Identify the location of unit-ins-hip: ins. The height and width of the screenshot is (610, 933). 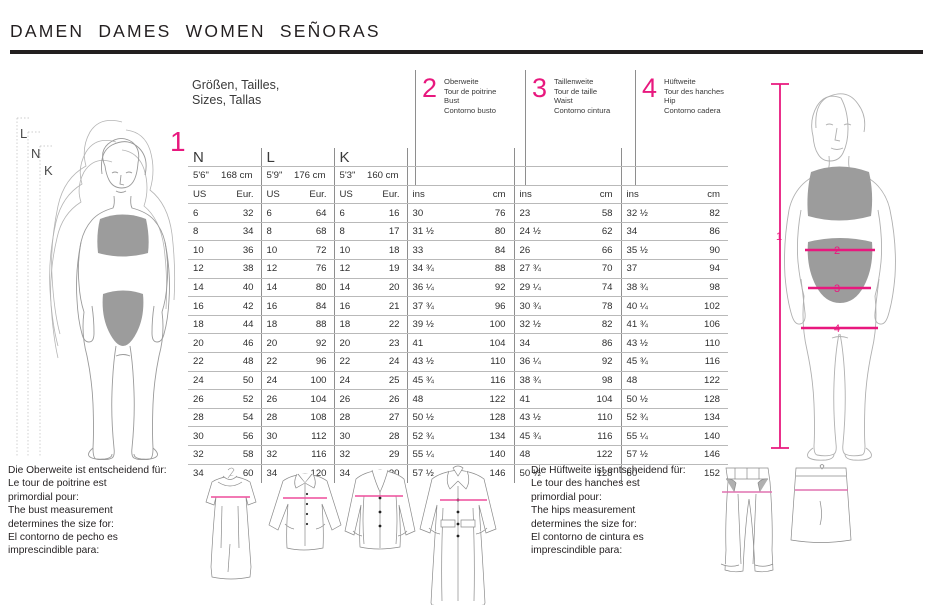
(648, 195).